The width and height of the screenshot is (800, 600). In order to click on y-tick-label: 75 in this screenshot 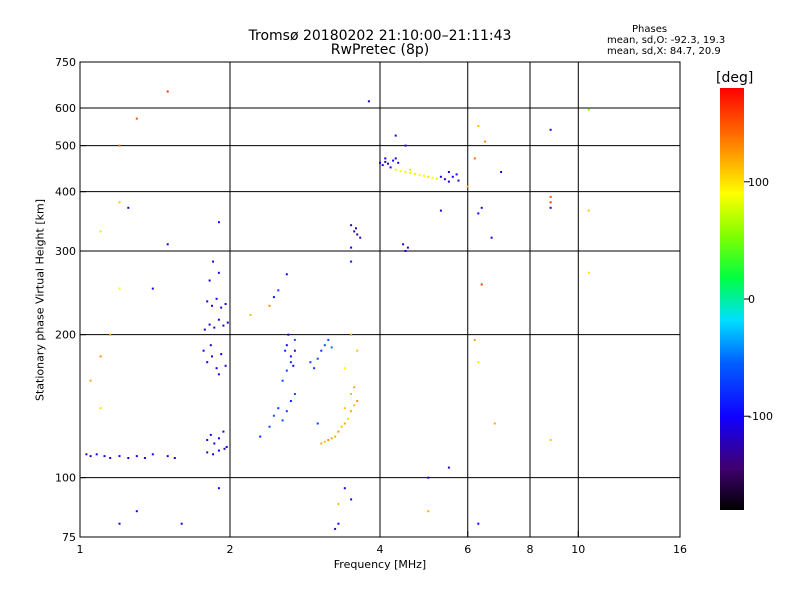, I will do `click(69, 537)`.